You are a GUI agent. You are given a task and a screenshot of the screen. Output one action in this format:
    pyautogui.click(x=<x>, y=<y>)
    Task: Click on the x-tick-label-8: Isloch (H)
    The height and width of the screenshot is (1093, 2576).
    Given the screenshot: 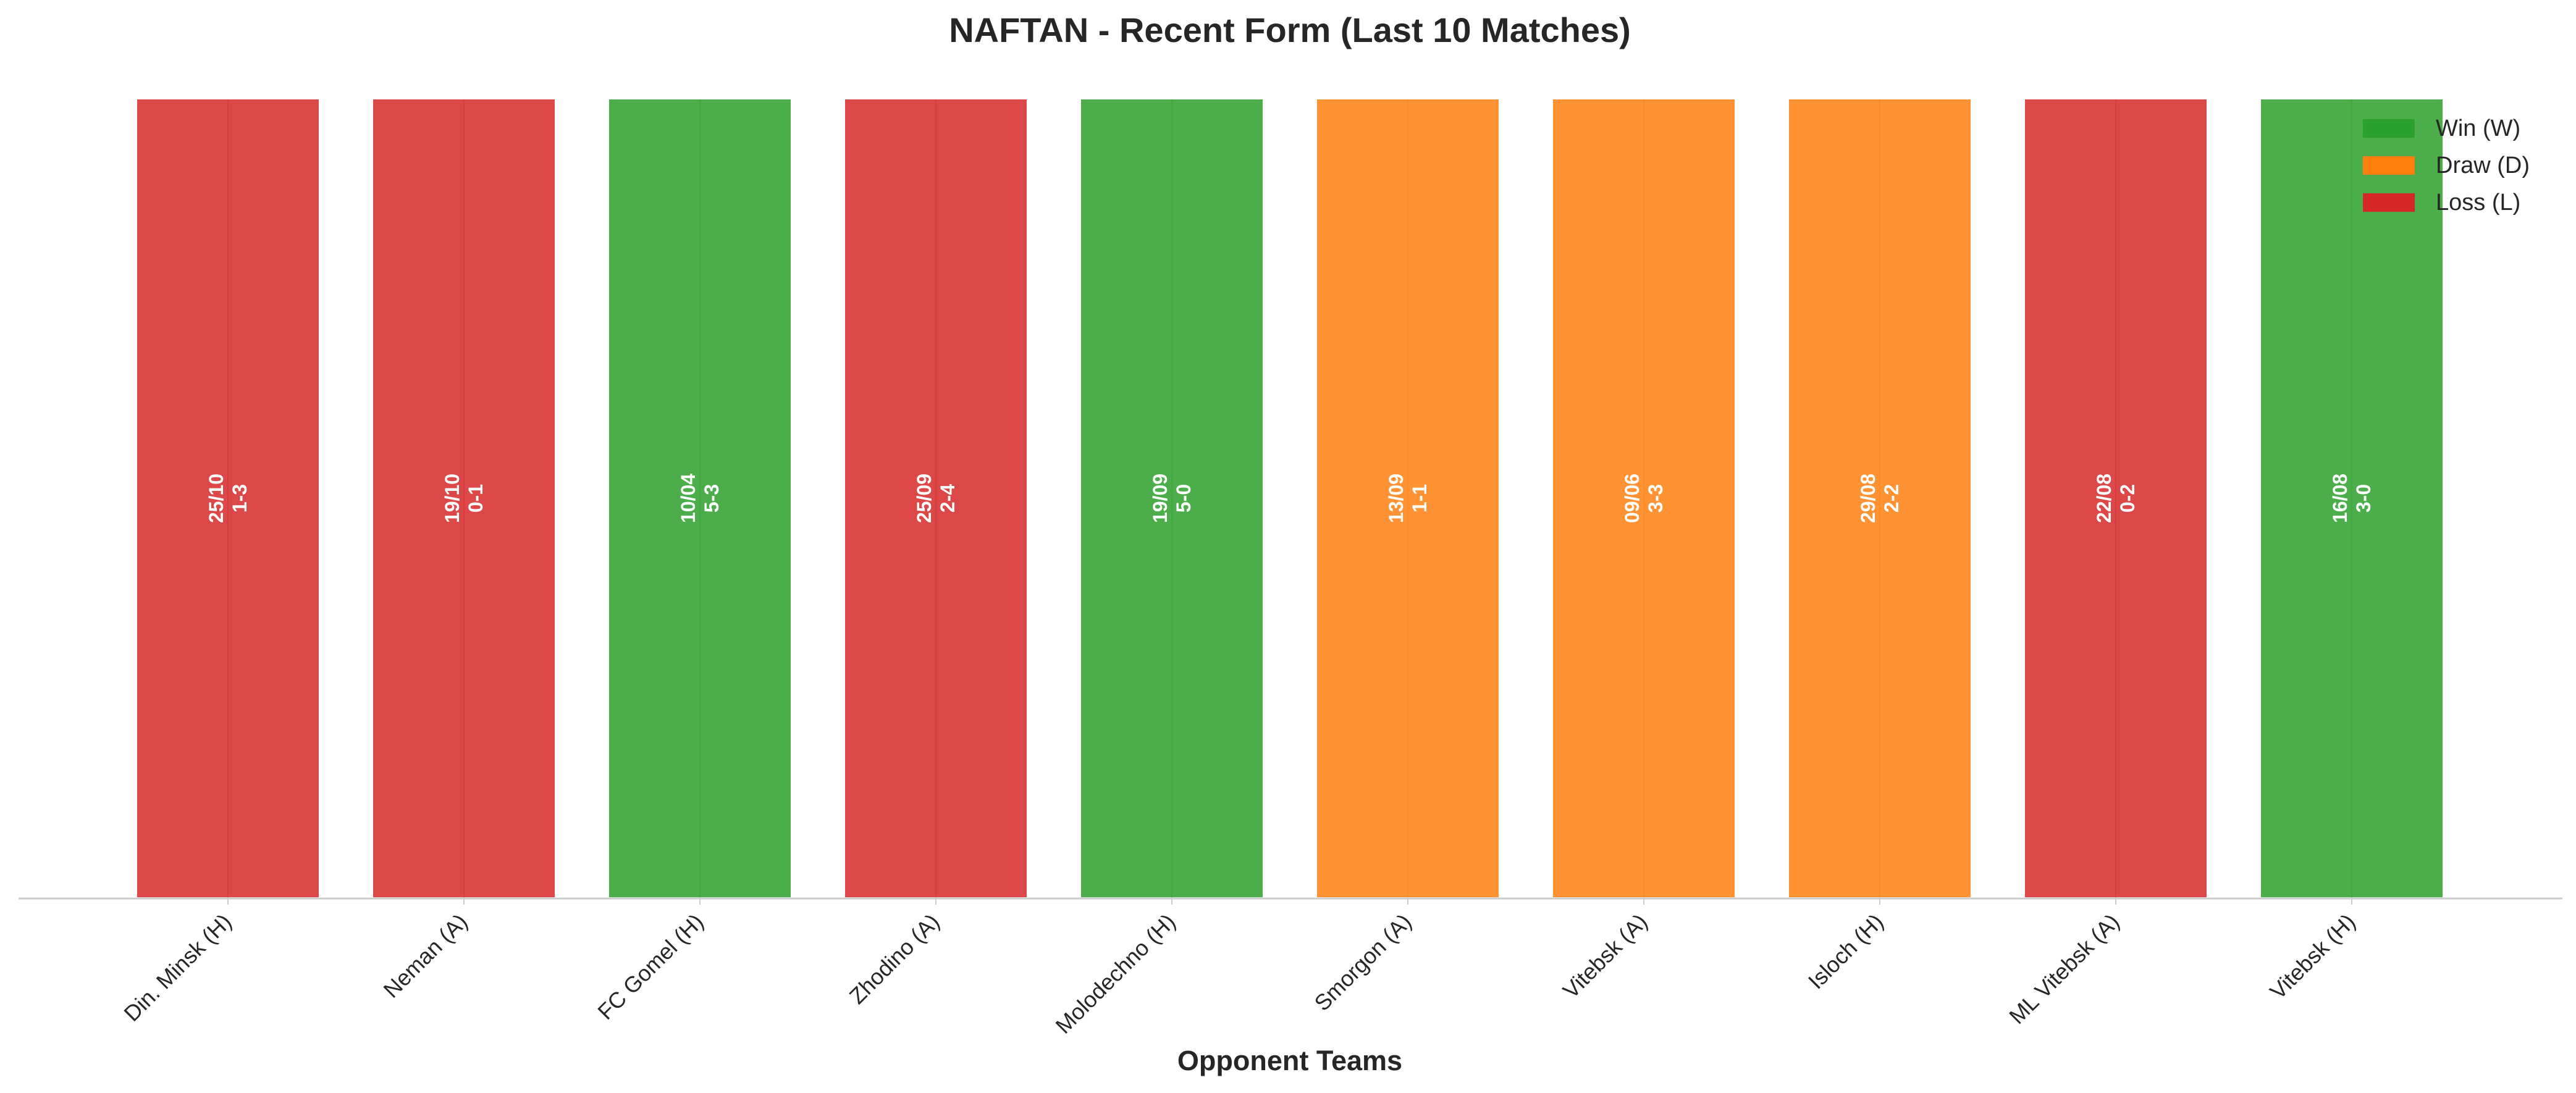 What is the action you would take?
    pyautogui.click(x=1845, y=951)
    